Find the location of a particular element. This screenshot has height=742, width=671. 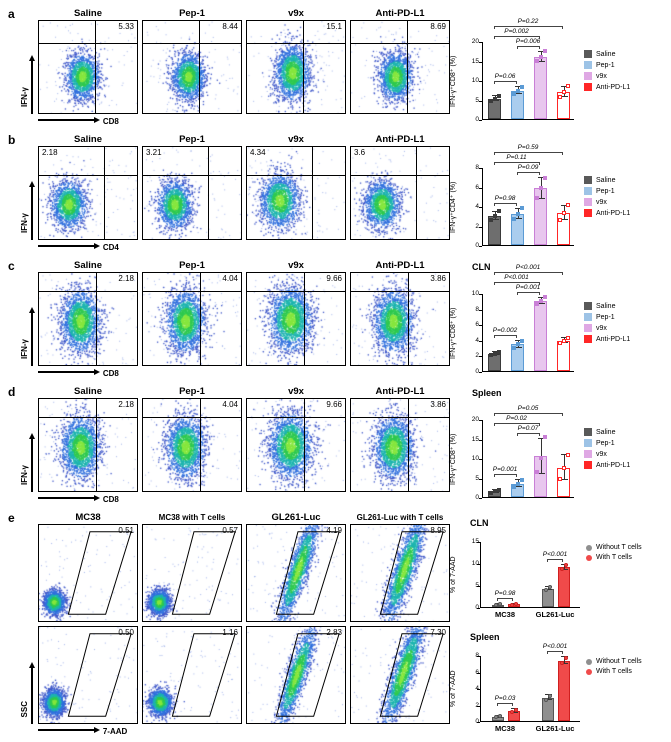

flow-plot-title: Pep-1 is located at coordinates (192, 13).